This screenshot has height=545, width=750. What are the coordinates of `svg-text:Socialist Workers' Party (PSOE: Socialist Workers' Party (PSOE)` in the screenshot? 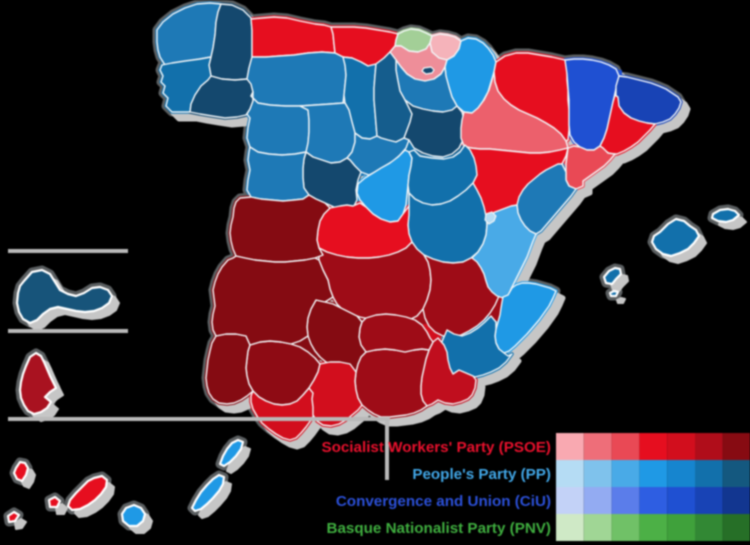 It's located at (436, 447).